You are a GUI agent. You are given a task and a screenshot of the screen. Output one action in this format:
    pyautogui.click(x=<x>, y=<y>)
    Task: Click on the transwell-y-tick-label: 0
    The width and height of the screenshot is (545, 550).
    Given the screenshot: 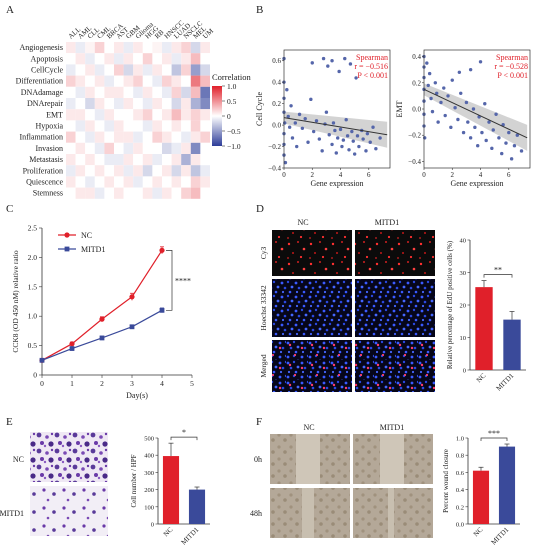 What is the action you would take?
    pyautogui.click(x=152, y=525)
    